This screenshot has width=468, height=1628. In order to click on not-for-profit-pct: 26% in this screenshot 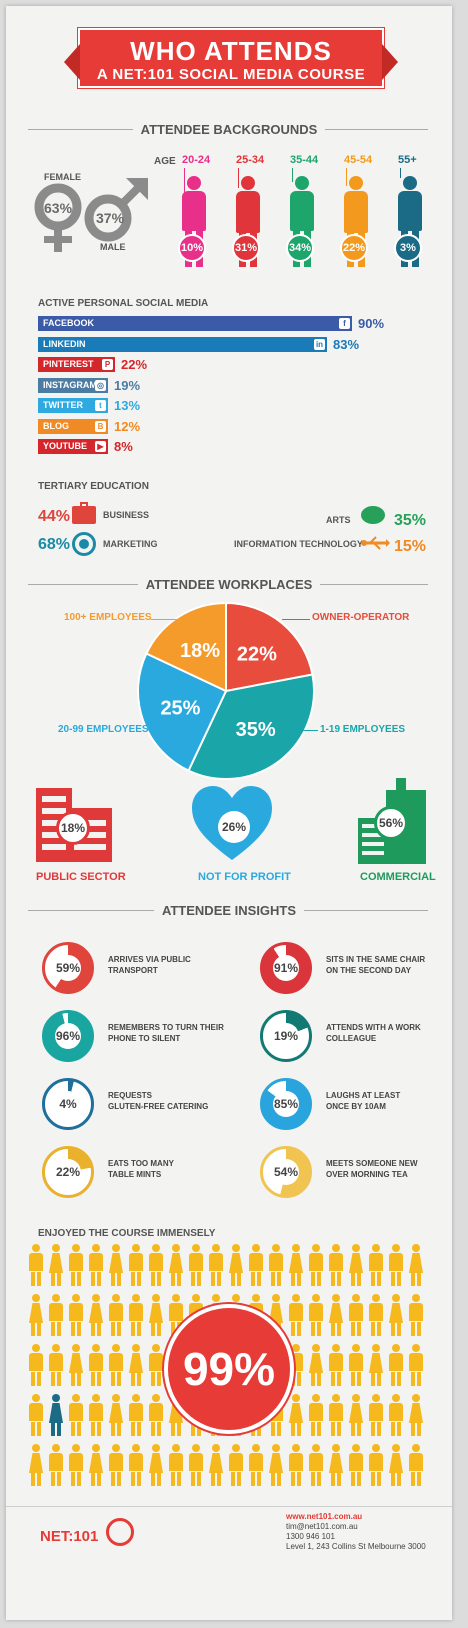, I will do `click(234, 827)`.